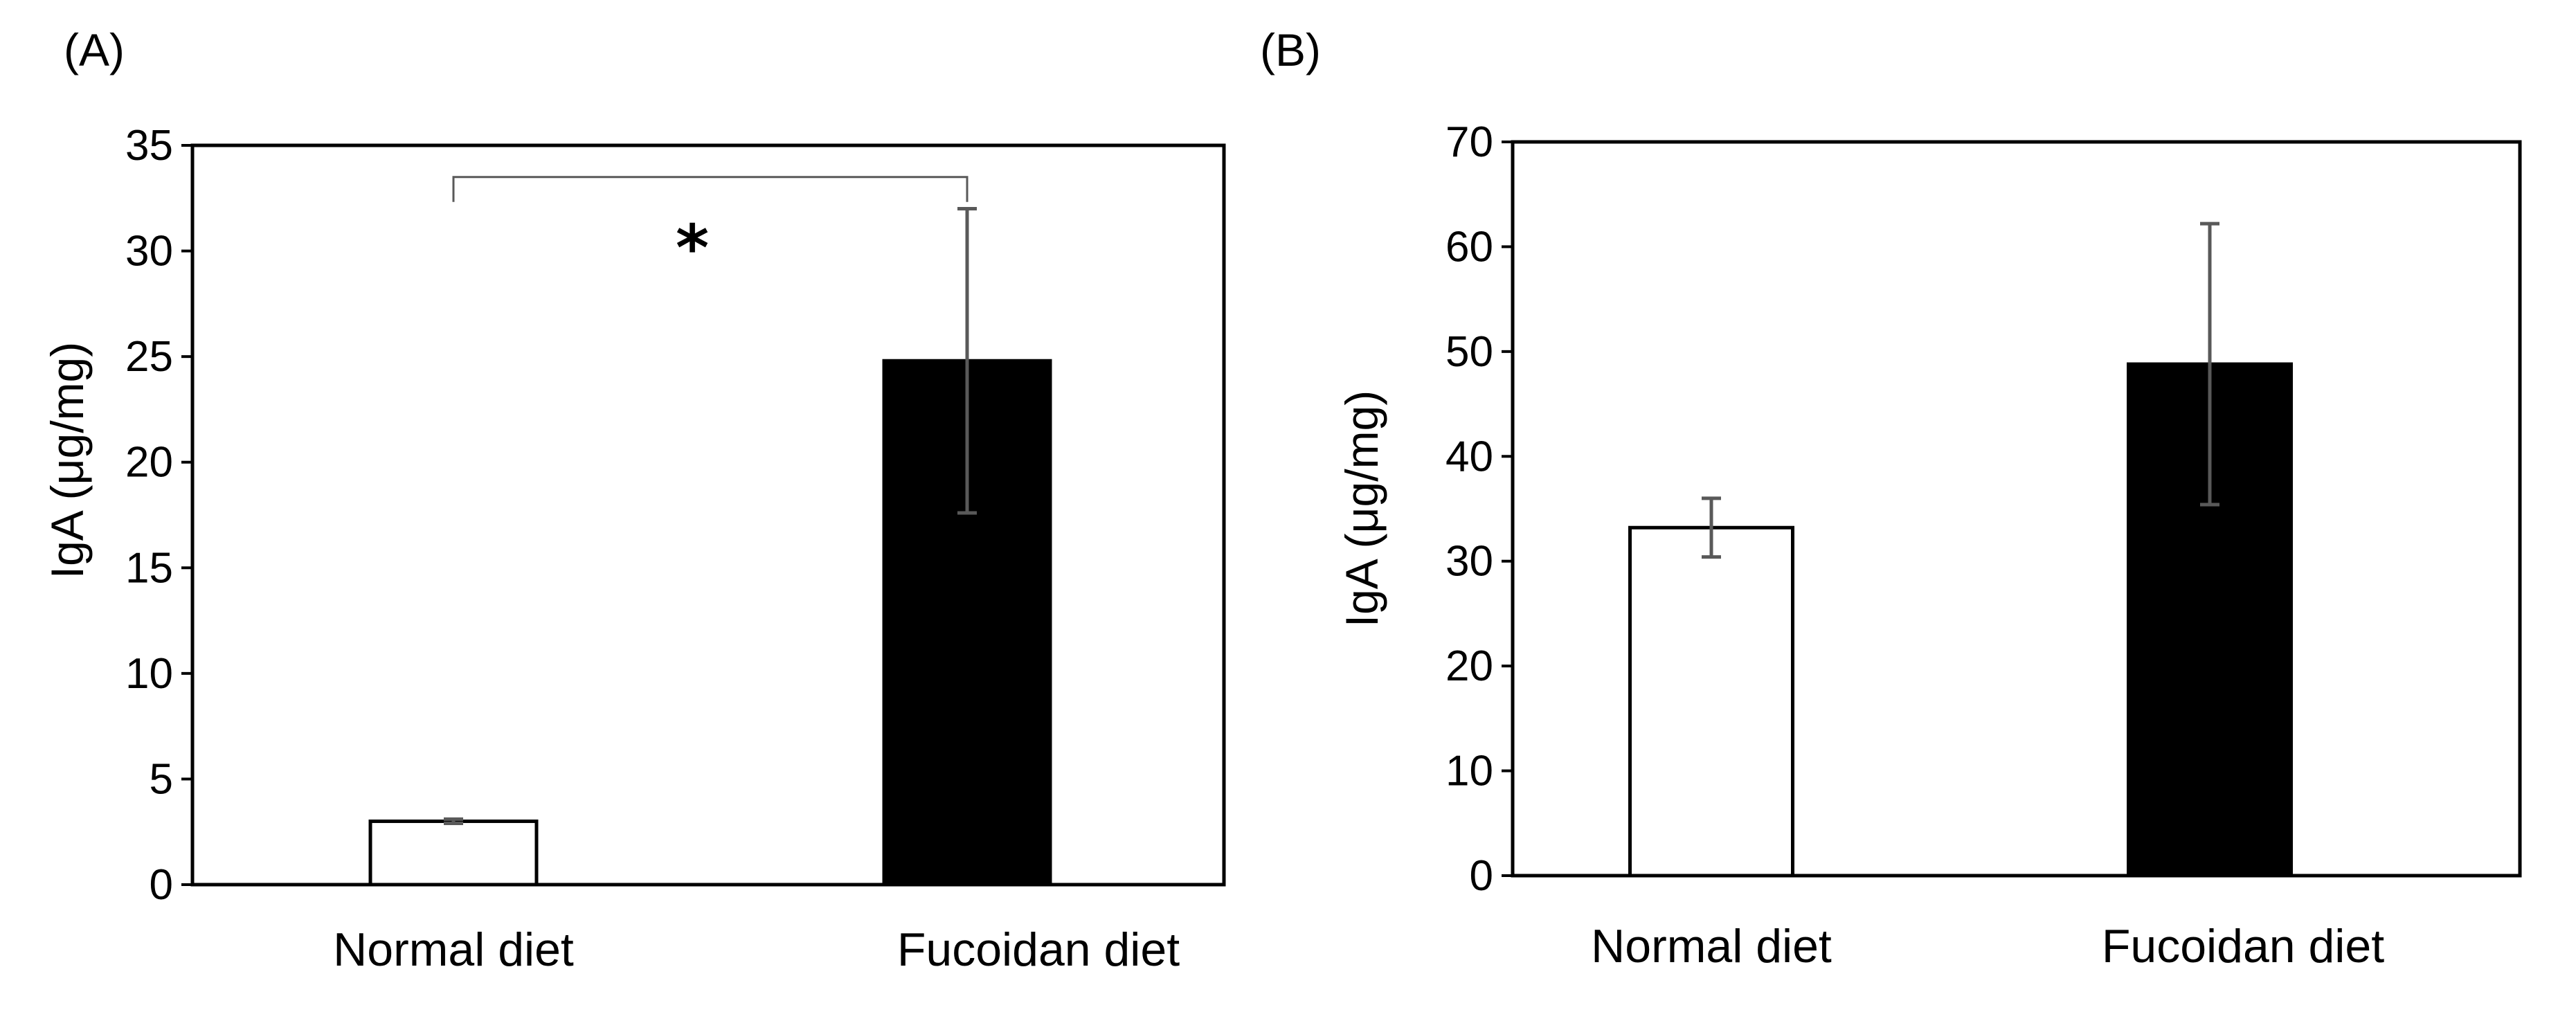  Describe the element at coordinates (1290, 49) in the screenshot. I see `panel-b-label: (B)` at that location.